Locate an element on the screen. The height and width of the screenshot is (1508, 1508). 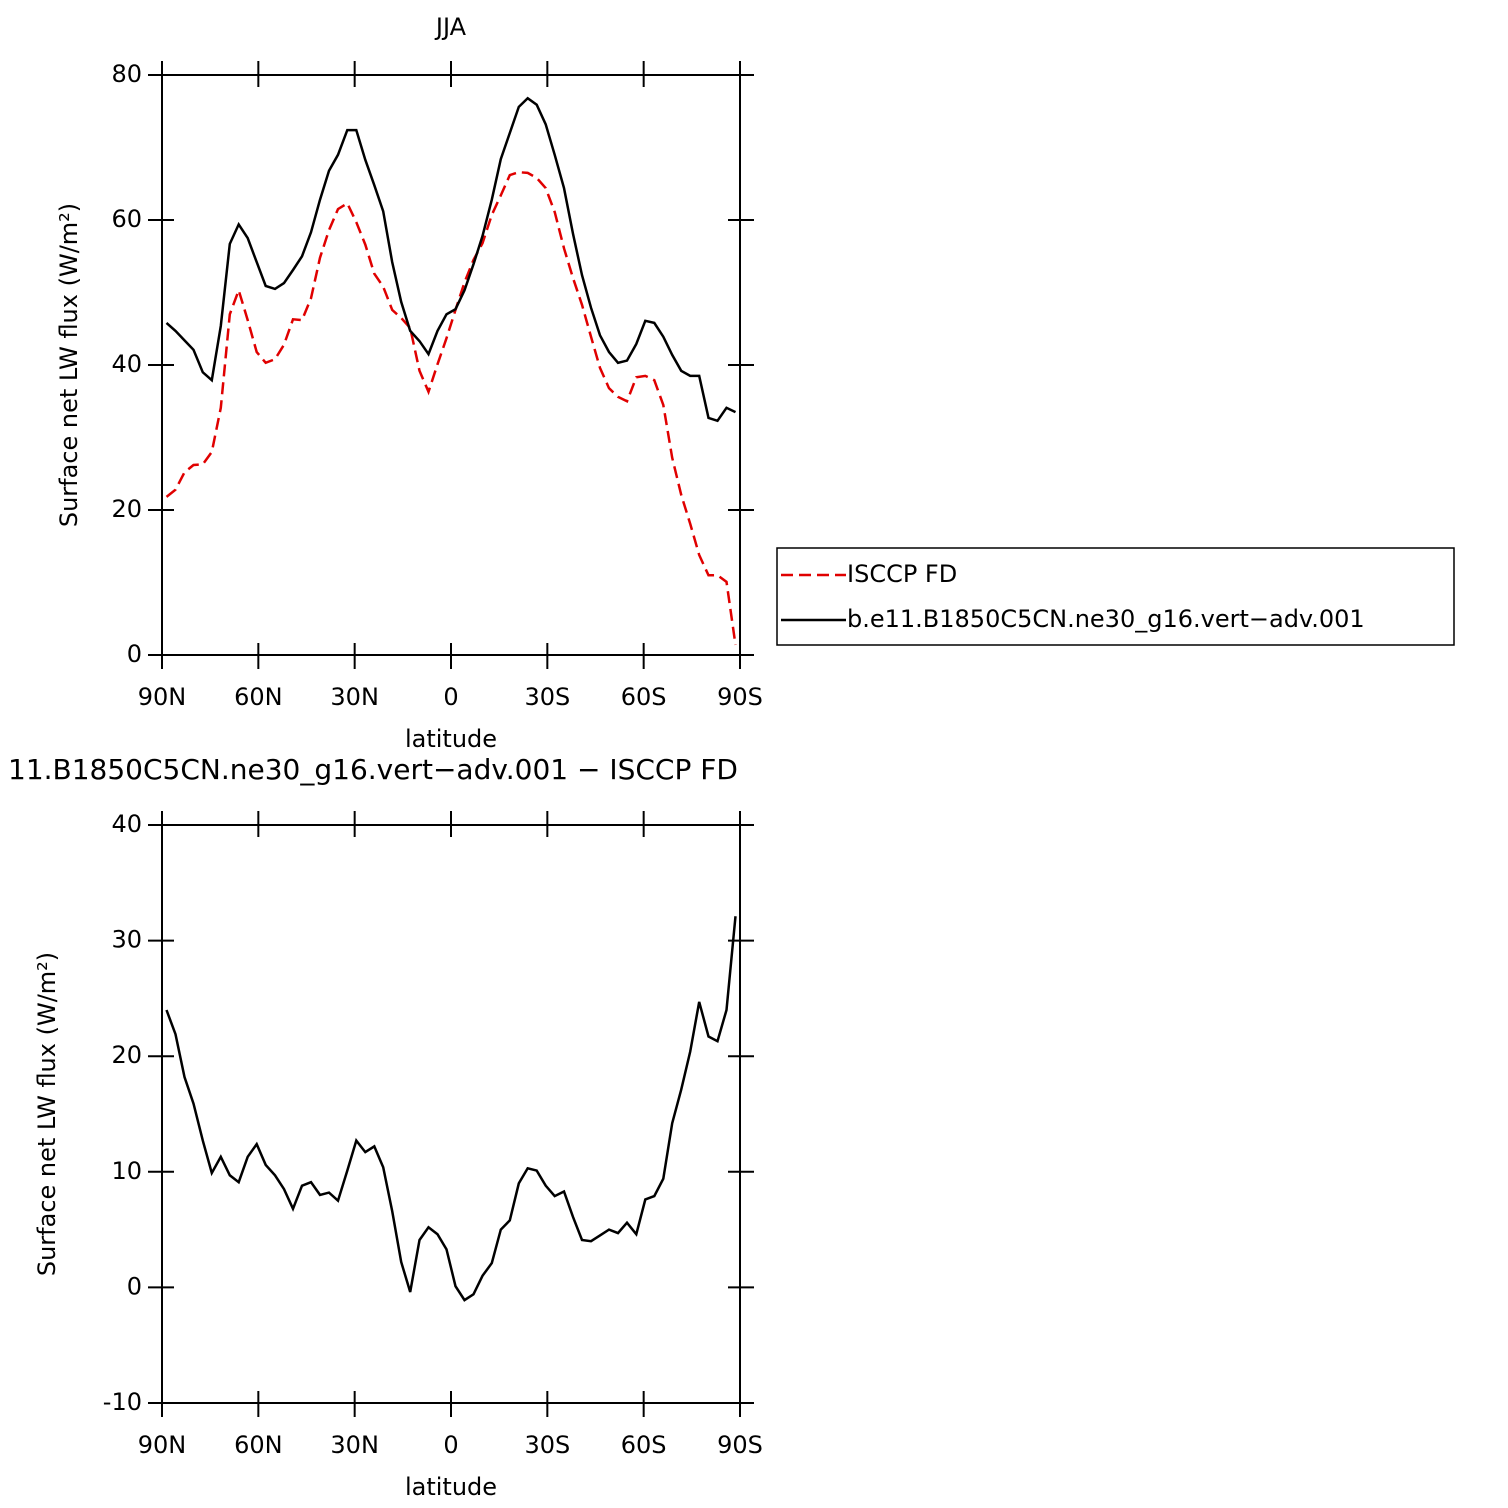
y-tick-label: 60 is located at coordinates (126, 219).